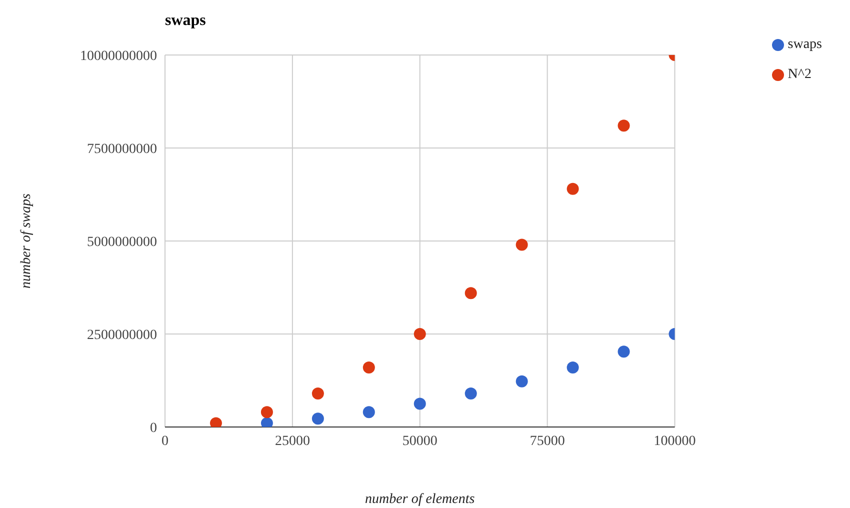 Image resolution: width=850 pixels, height=508 pixels. Describe the element at coordinates (420, 499) in the screenshot. I see `x-axis-title: number of elements` at that location.